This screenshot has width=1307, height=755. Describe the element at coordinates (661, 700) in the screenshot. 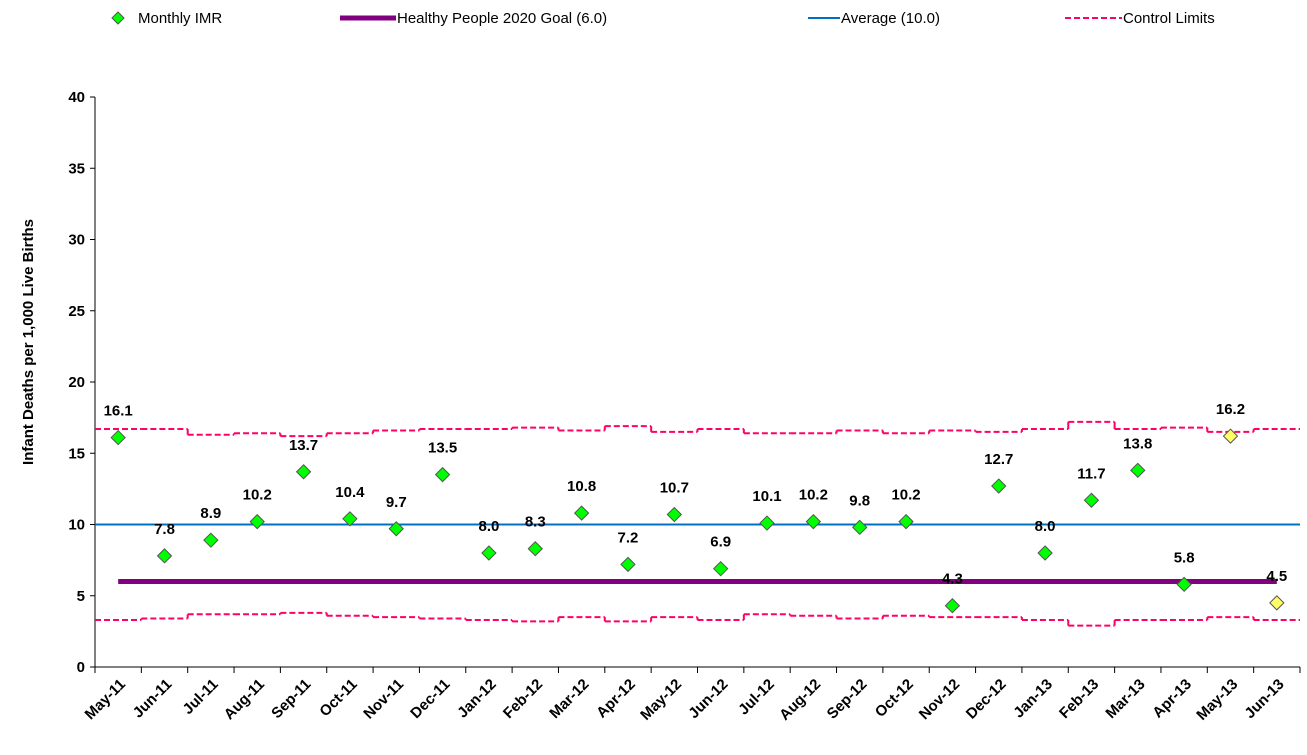

I see `x-tick-label: May-12` at that location.